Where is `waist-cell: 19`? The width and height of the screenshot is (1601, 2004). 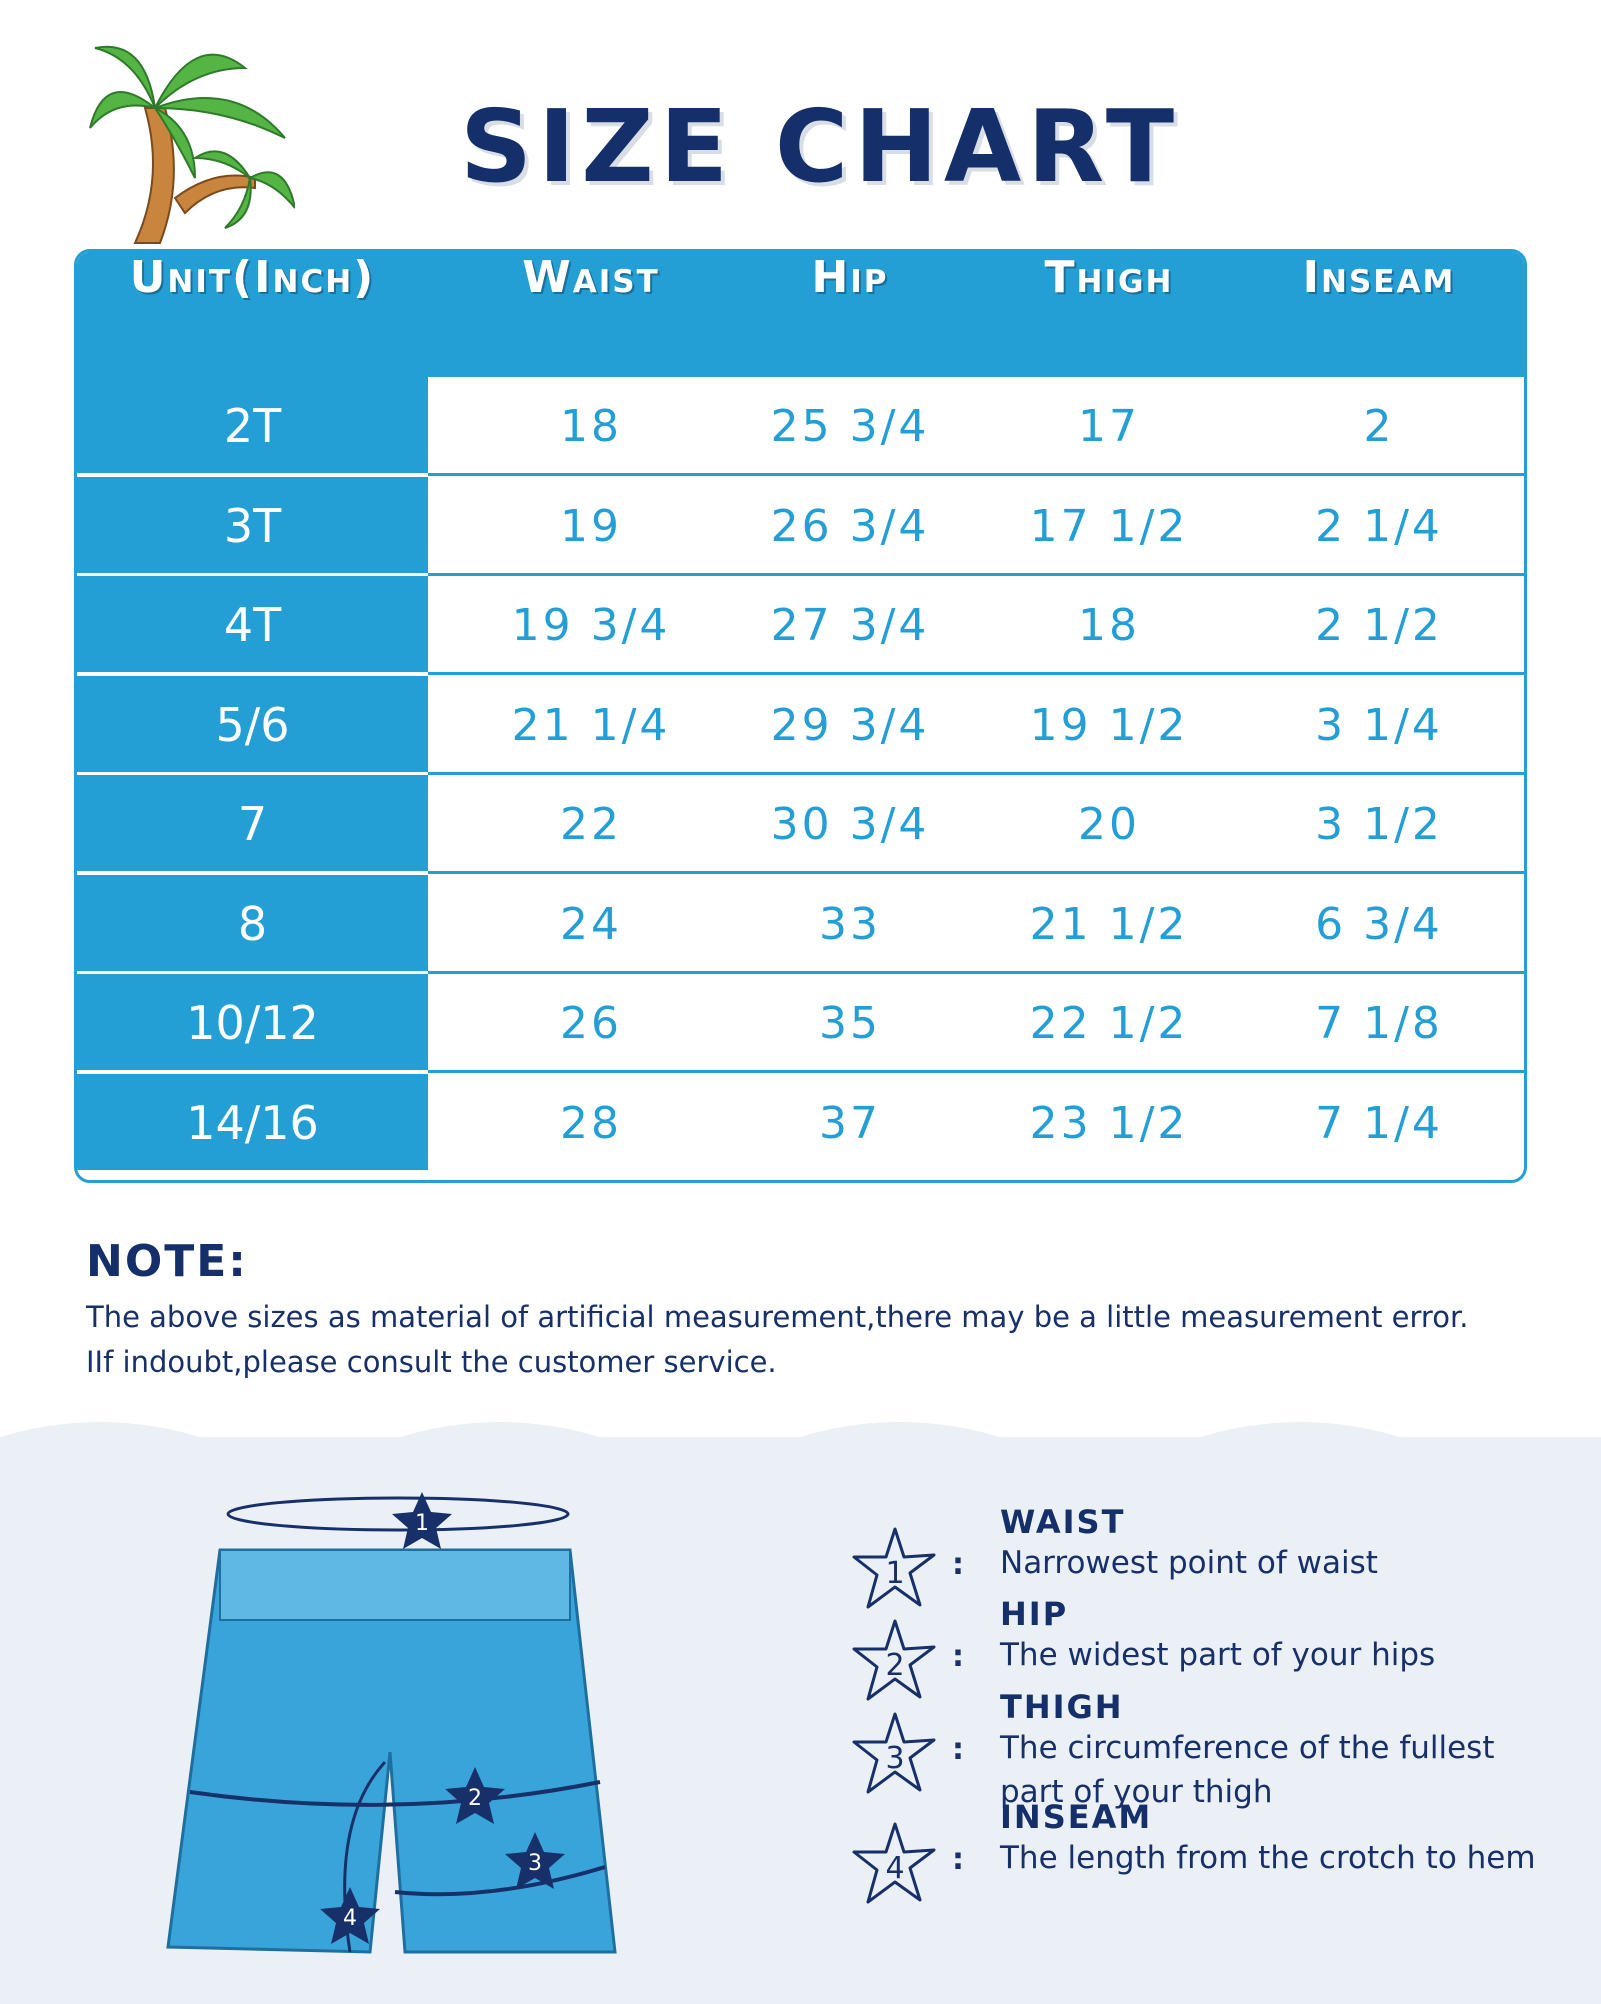 waist-cell: 19 is located at coordinates (591, 526).